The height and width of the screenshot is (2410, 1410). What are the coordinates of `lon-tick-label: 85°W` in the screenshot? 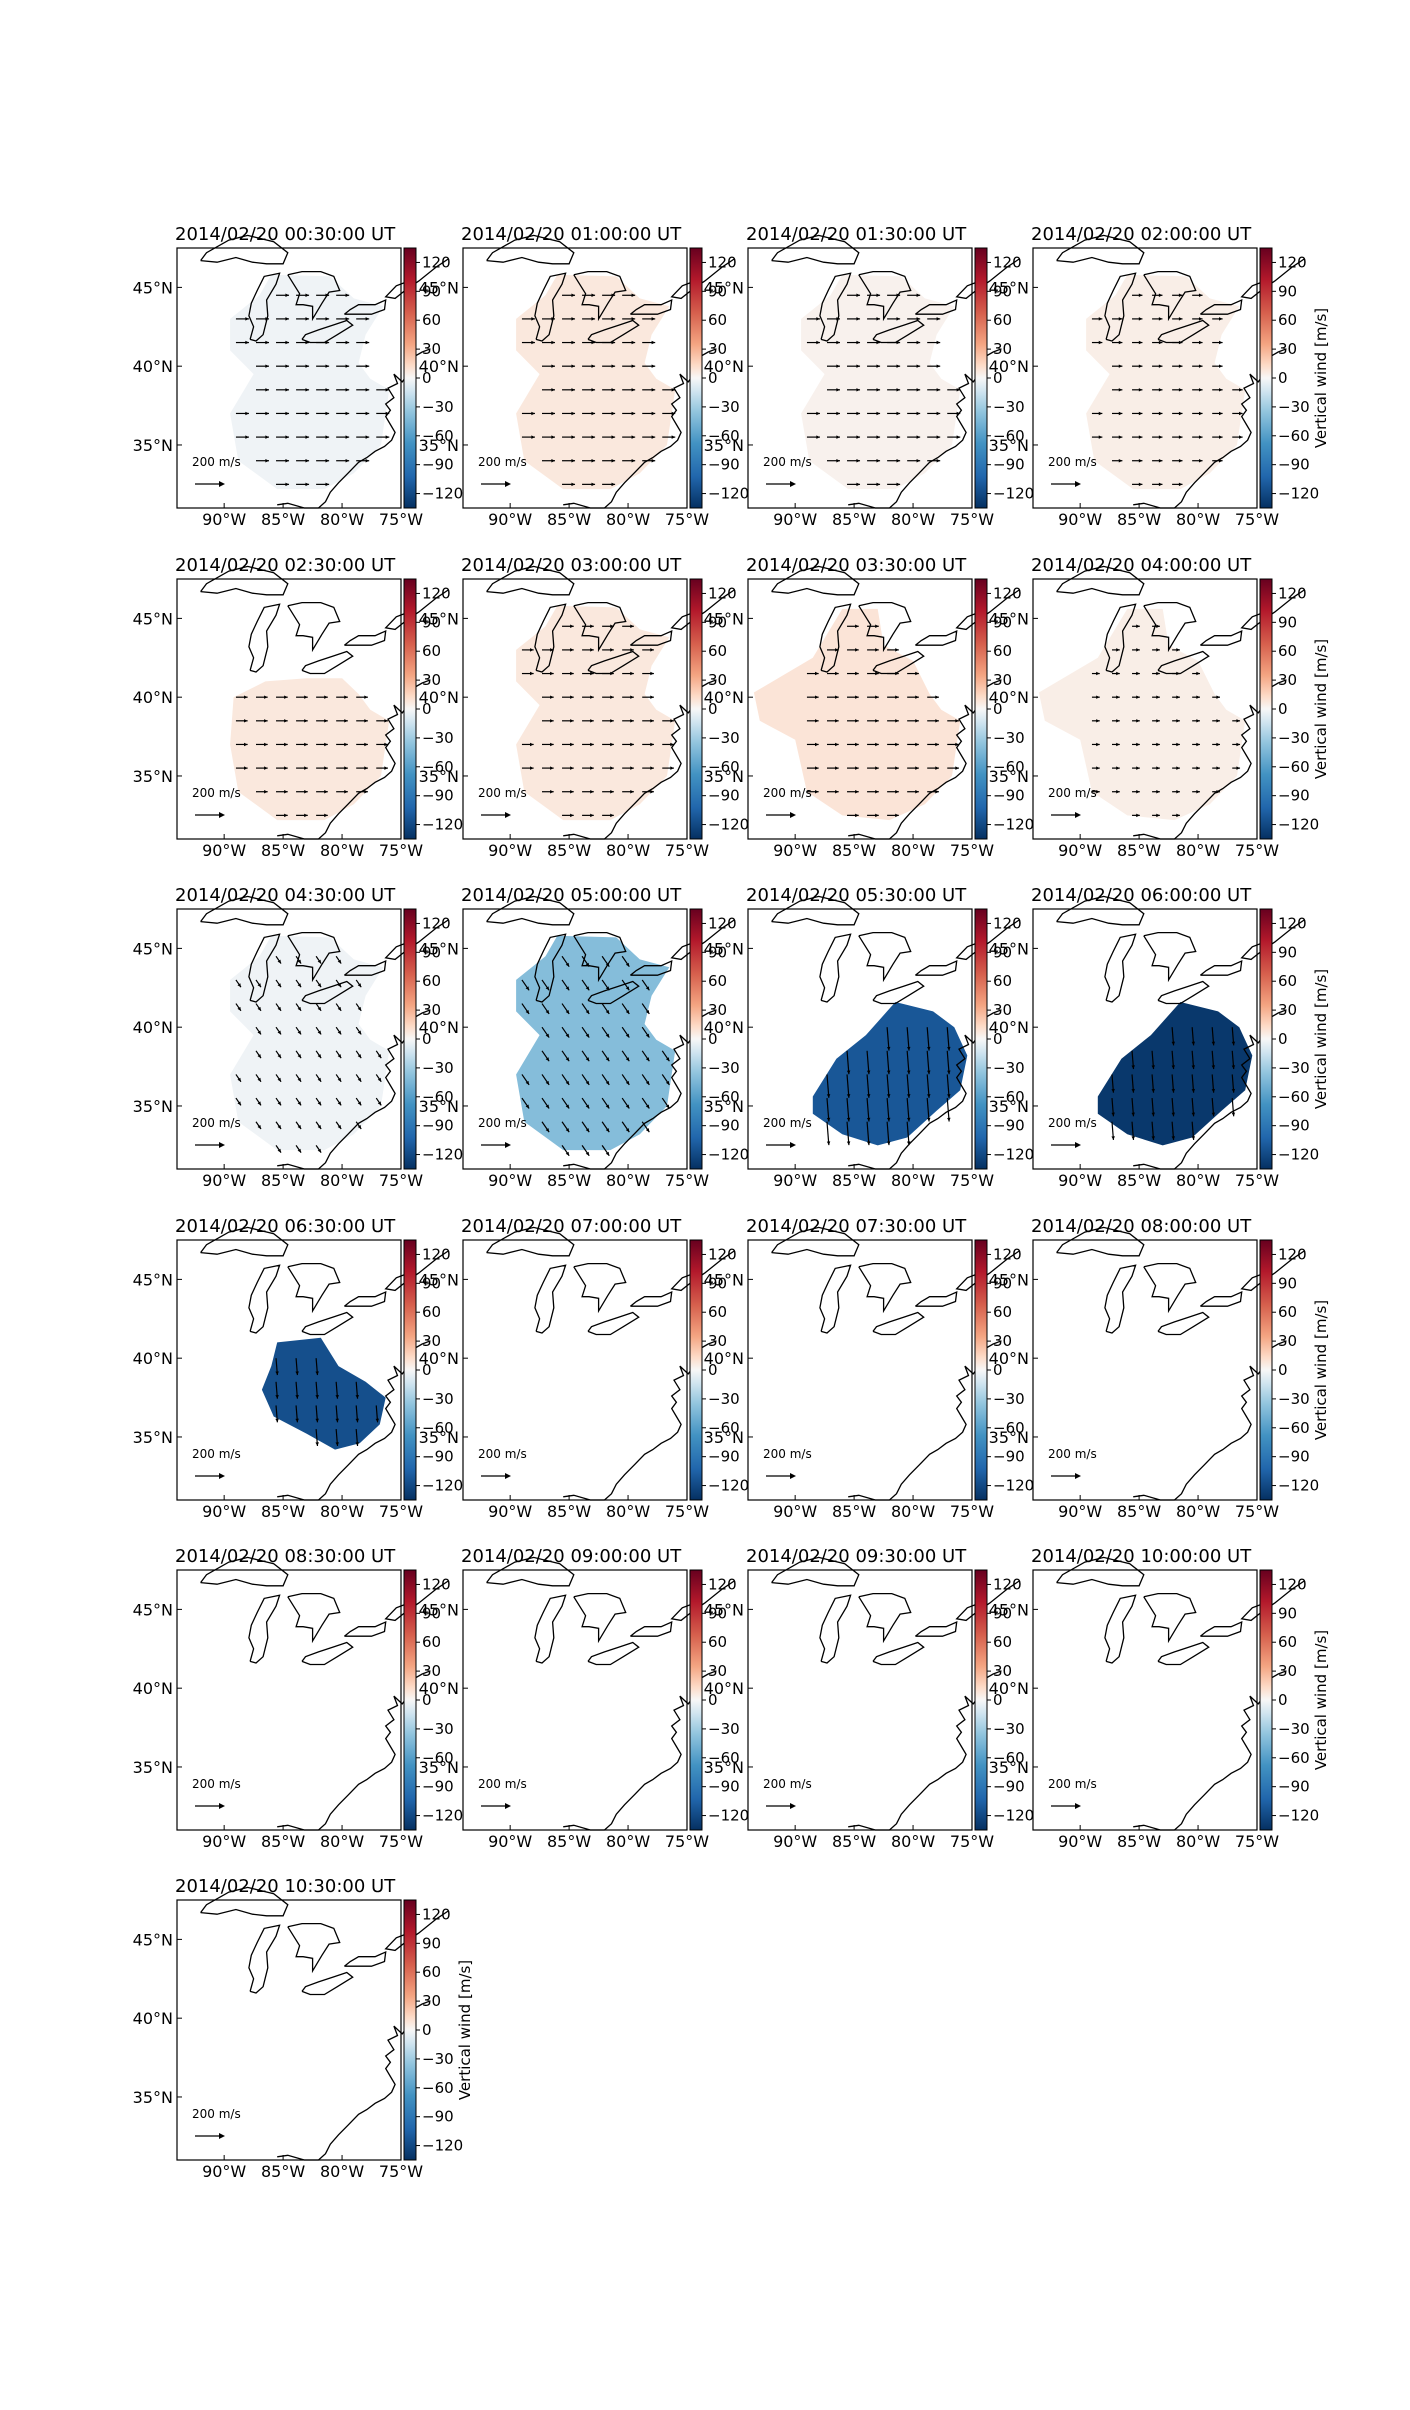 It's located at (283, 1180).